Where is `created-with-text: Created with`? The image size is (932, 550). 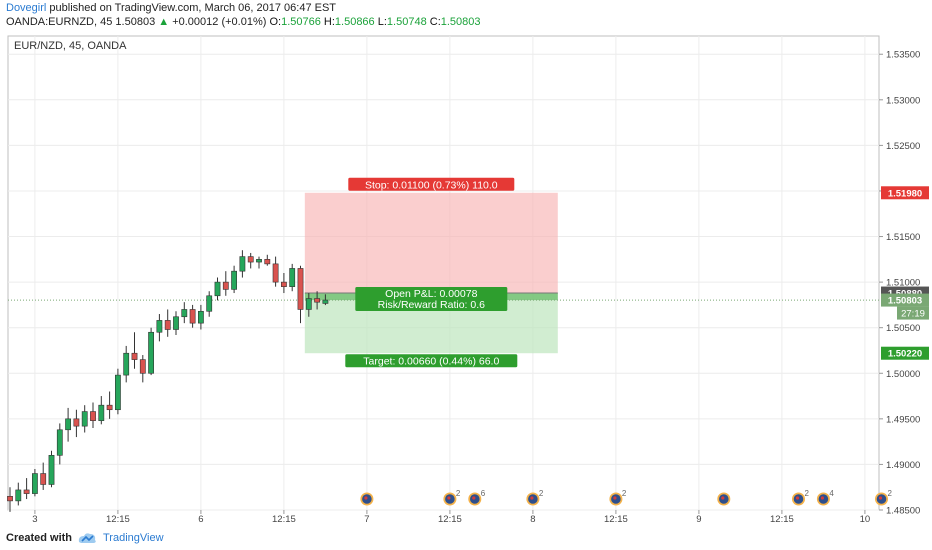
created-with-text: Created with is located at coordinates (39, 538).